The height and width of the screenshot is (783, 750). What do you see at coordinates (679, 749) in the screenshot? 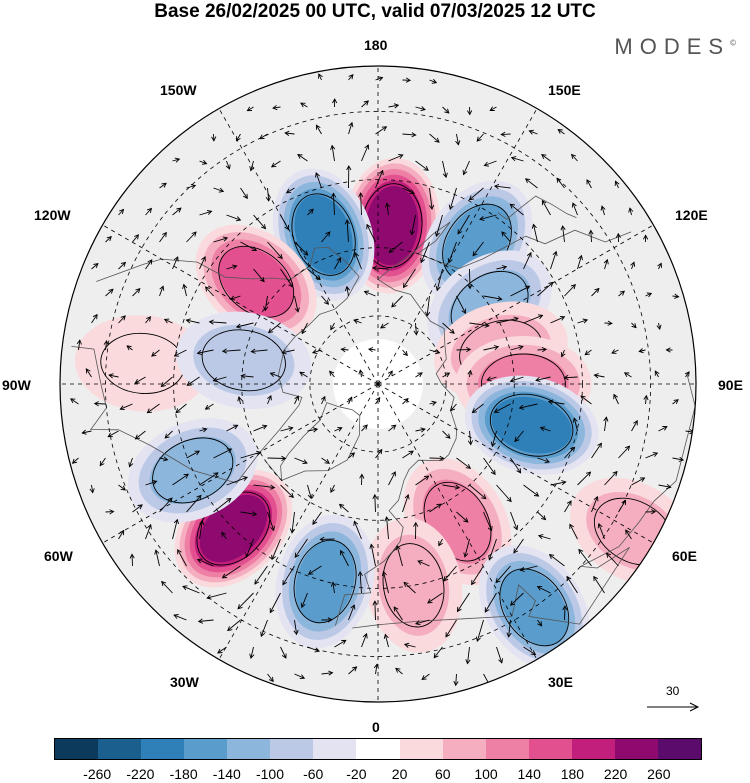
I see `colorbar-segment` at bounding box center [679, 749].